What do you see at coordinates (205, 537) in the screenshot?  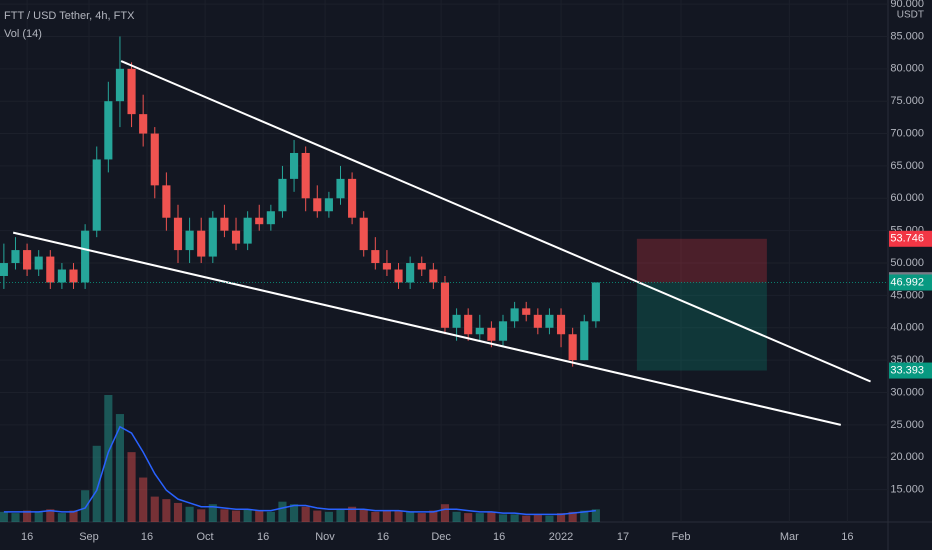 I see `x-tick-label: Oct` at bounding box center [205, 537].